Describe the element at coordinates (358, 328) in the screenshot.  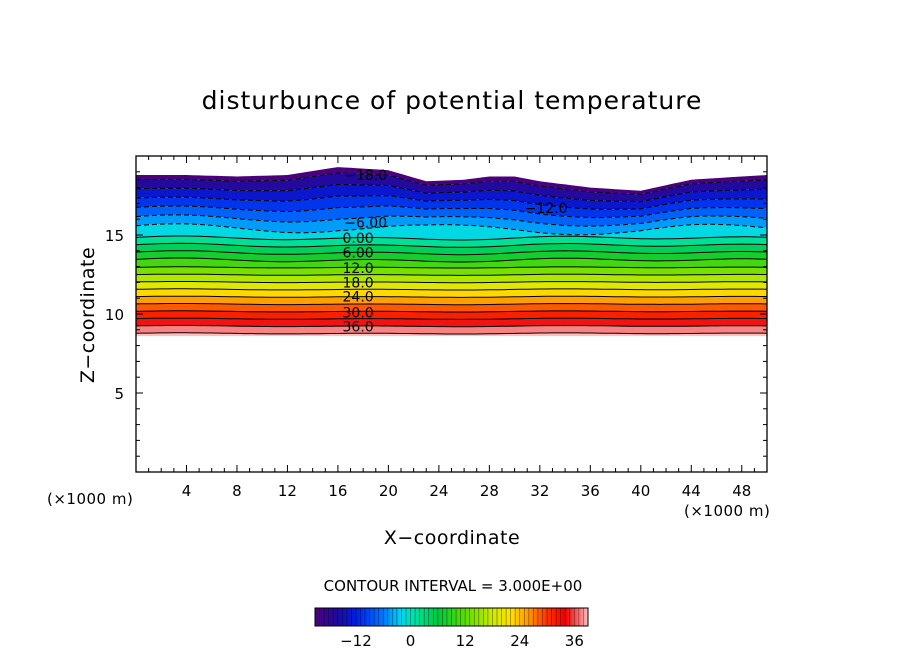
I see `contour-label: 36.0` at that location.